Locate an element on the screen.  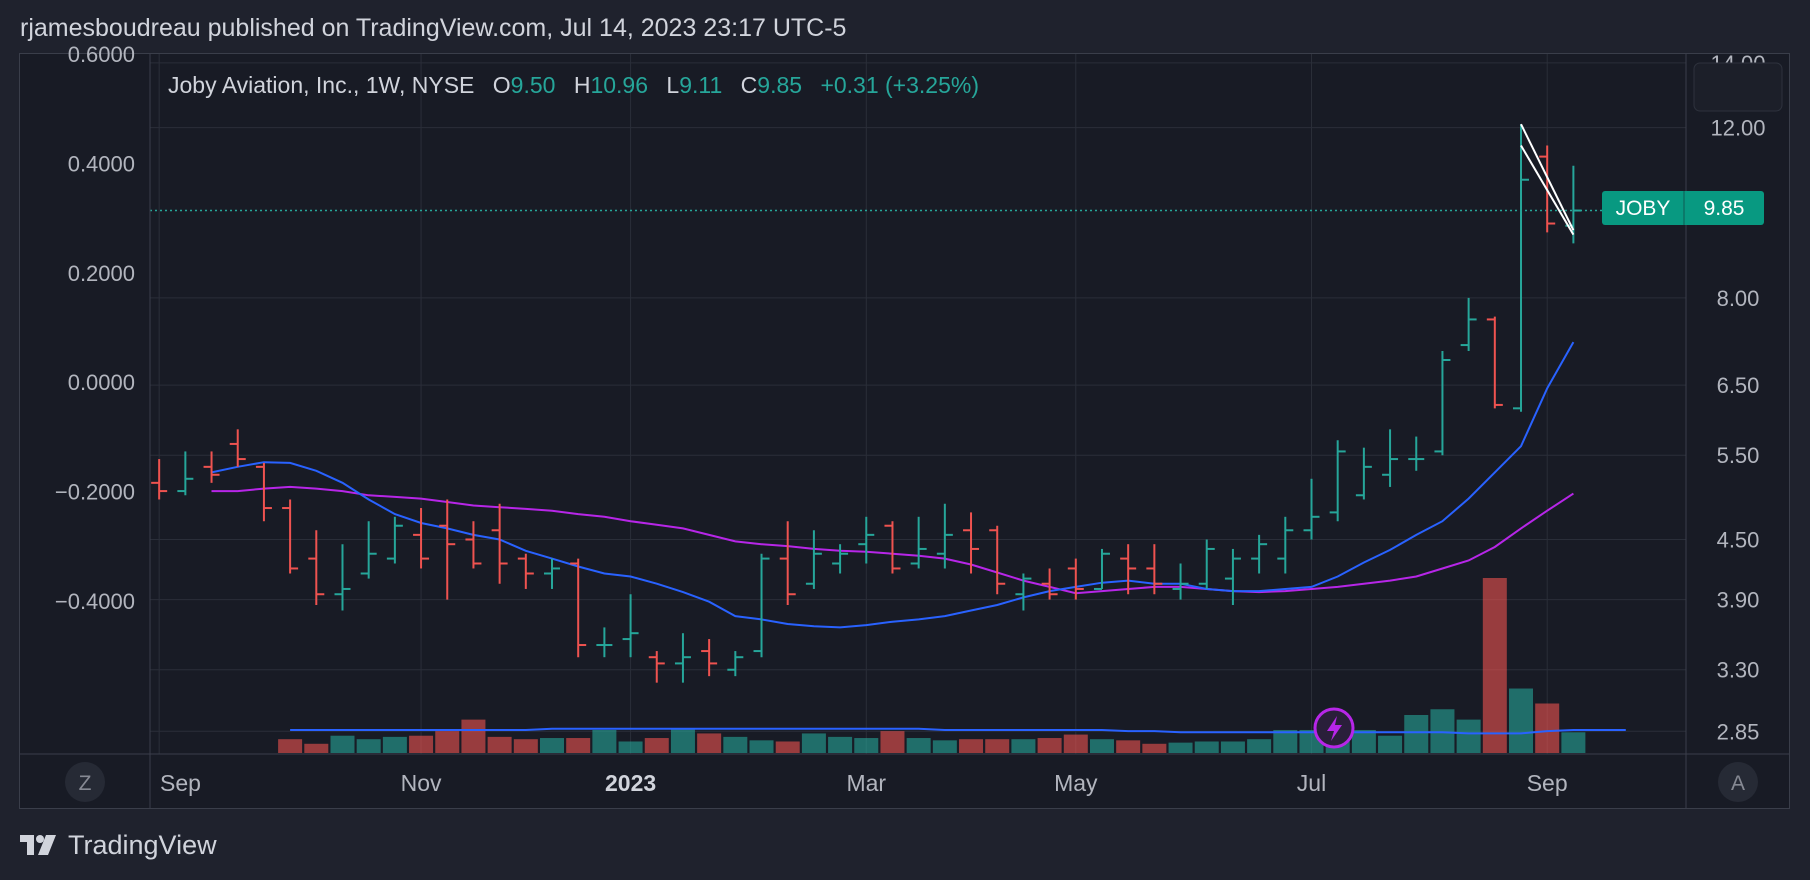
right-price-axis: 14.0012.008.006.505.504.503.903.302.85 is located at coordinates (1737, 397).